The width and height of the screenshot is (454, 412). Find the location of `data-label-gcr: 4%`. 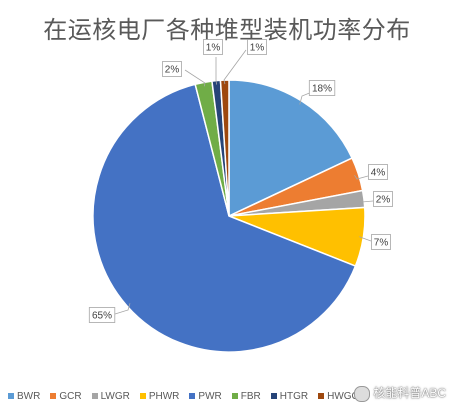

data-label-gcr: 4% is located at coordinates (378, 173).